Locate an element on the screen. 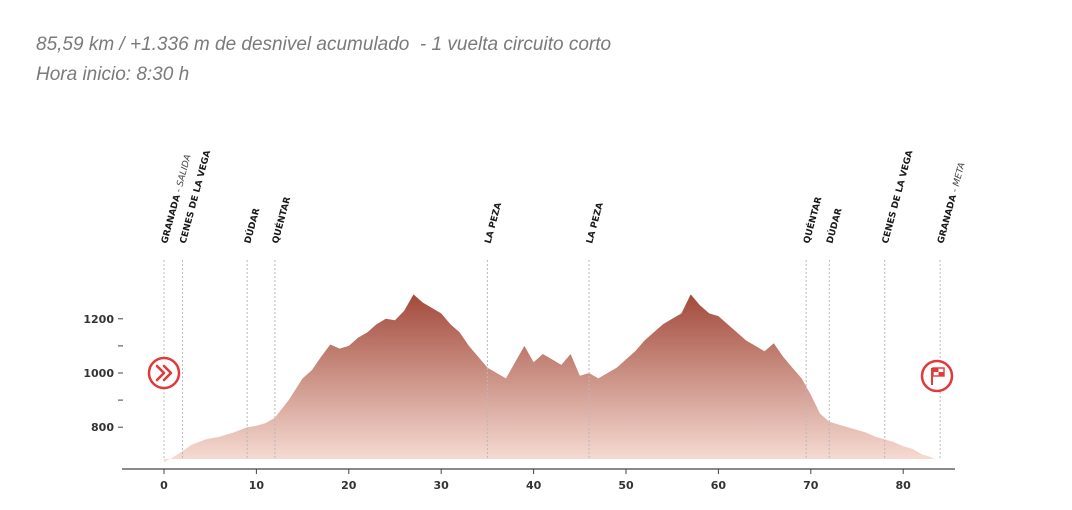  marker-label: GRANADA - META is located at coordinates (951, 203).